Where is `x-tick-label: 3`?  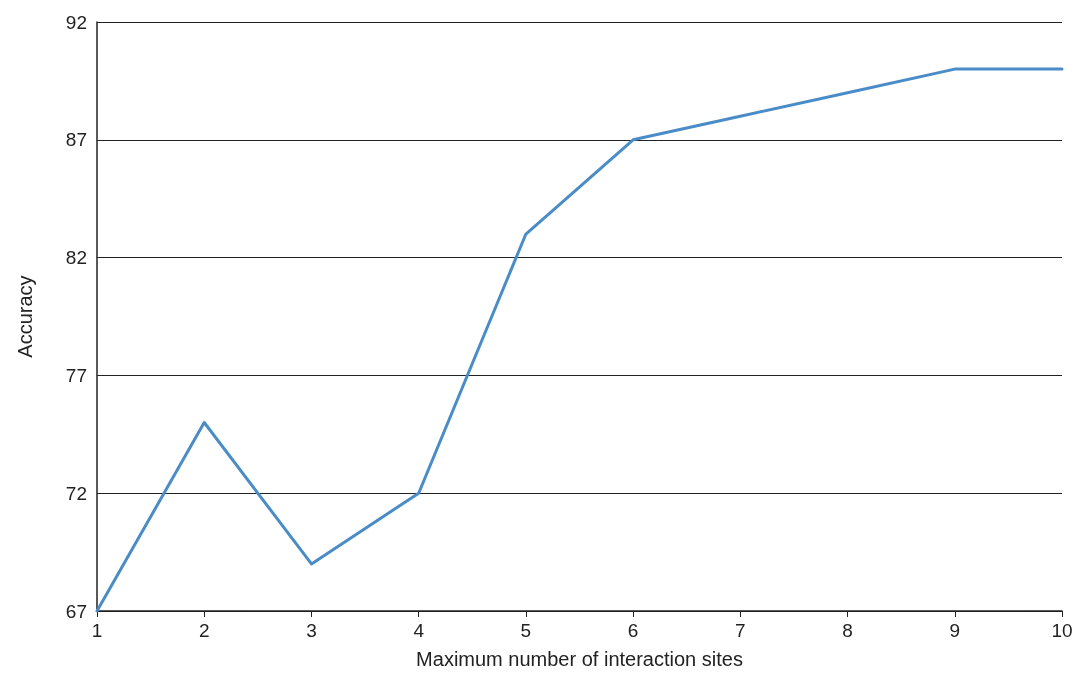 x-tick-label: 3 is located at coordinates (311, 630).